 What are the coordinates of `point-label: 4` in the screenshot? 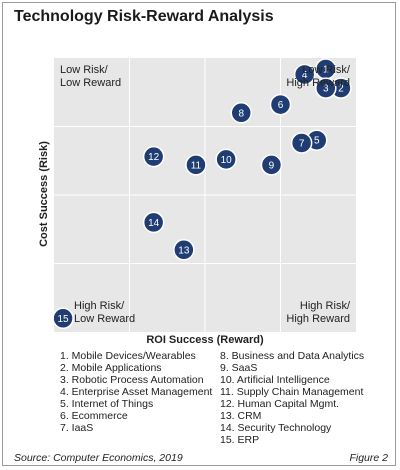 It's located at (305, 75).